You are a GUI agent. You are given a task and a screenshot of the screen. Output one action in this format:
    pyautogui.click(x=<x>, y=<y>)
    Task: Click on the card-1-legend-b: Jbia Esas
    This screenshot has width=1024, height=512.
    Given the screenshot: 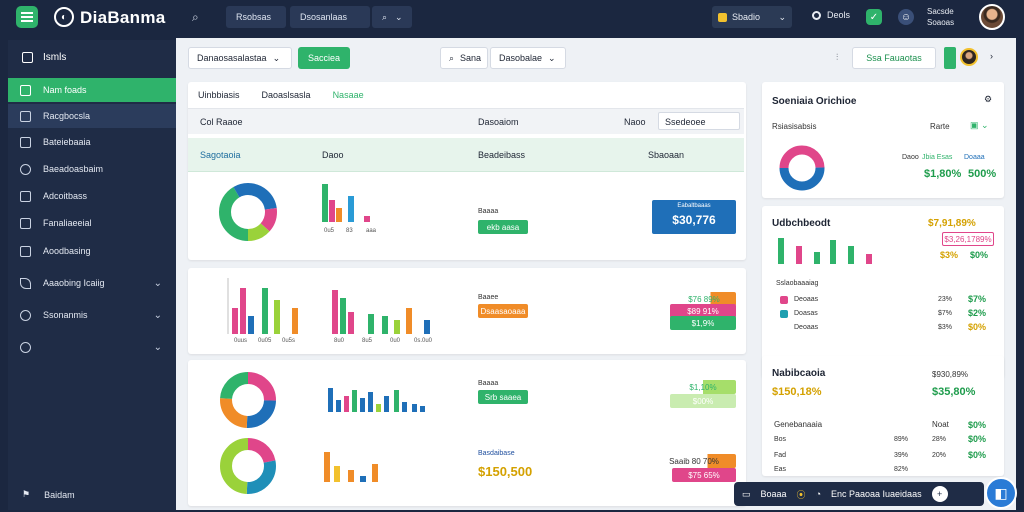 What is the action you would take?
    pyautogui.click(x=937, y=157)
    